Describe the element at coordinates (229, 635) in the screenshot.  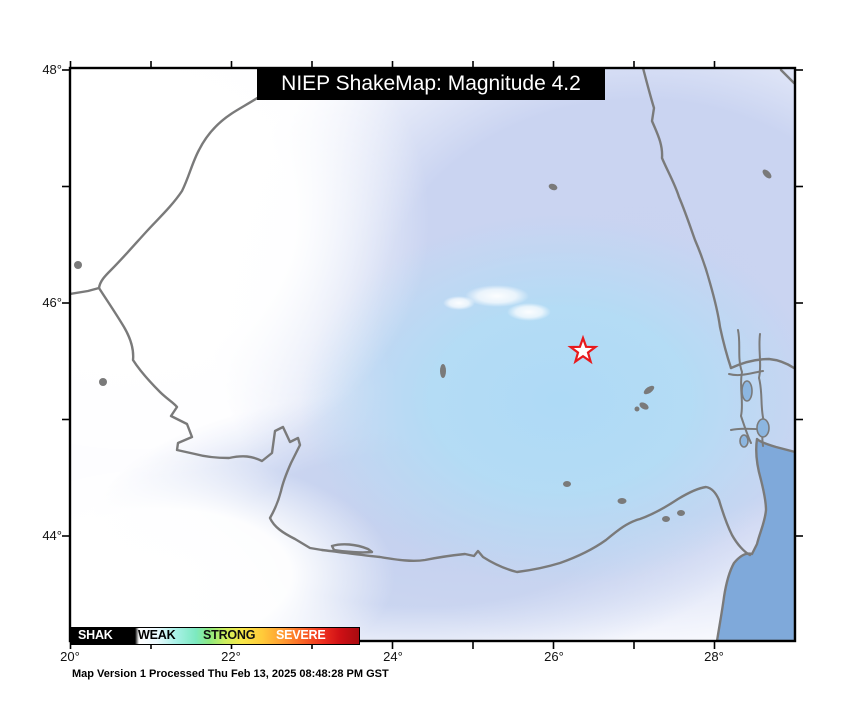
I see `colorbar-label-strong: STRONG` at that location.